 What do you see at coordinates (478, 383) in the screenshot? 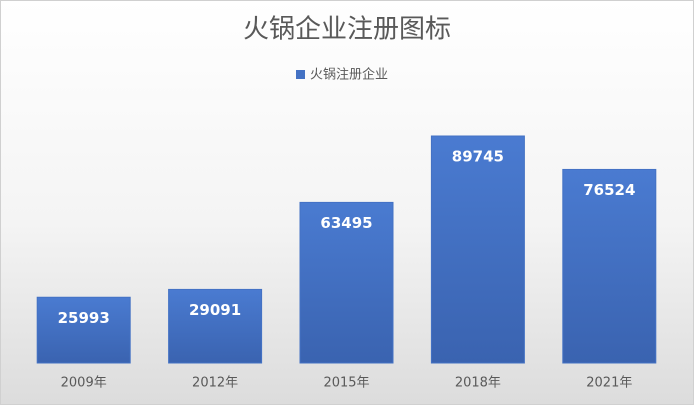
I see `x-tick-label: 2018年` at bounding box center [478, 383].